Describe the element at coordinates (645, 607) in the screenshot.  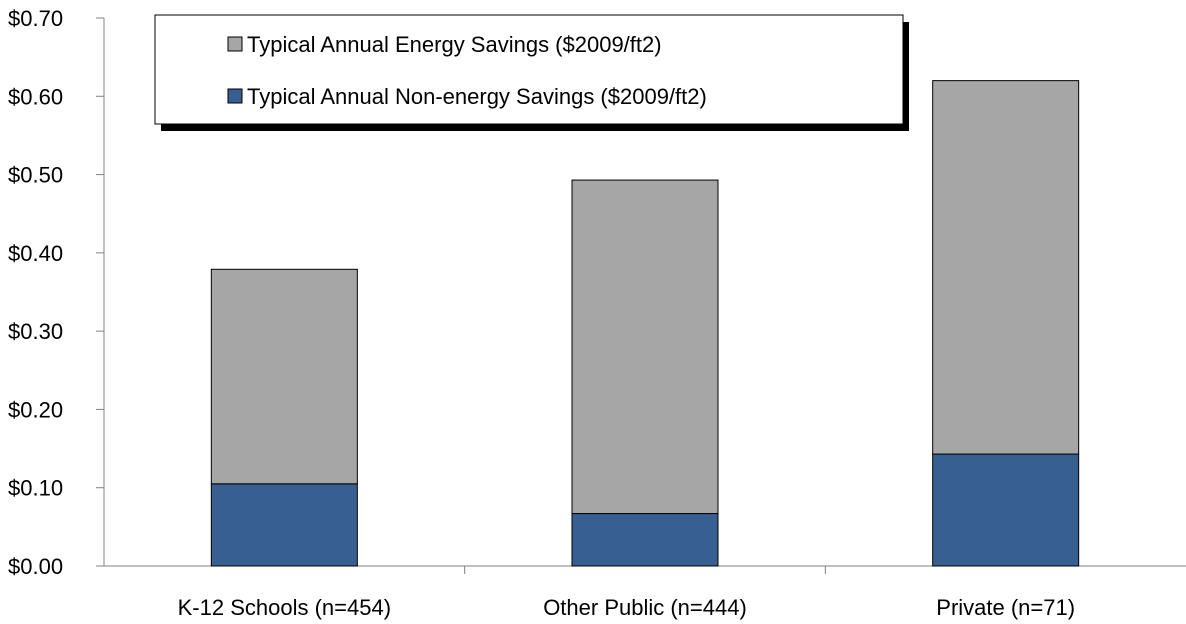
I see `x-category-label: Other Public (n=444)` at that location.